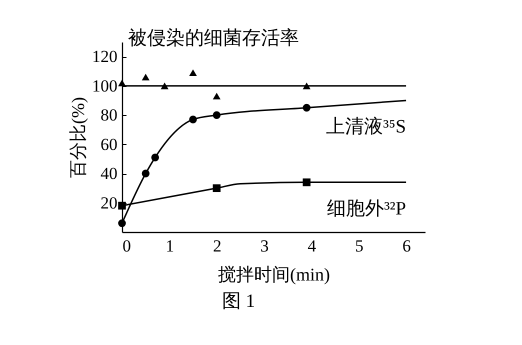 This screenshot has height=345, width=522. Describe the element at coordinates (217, 246) in the screenshot. I see `x-tick-label: 2` at that location.